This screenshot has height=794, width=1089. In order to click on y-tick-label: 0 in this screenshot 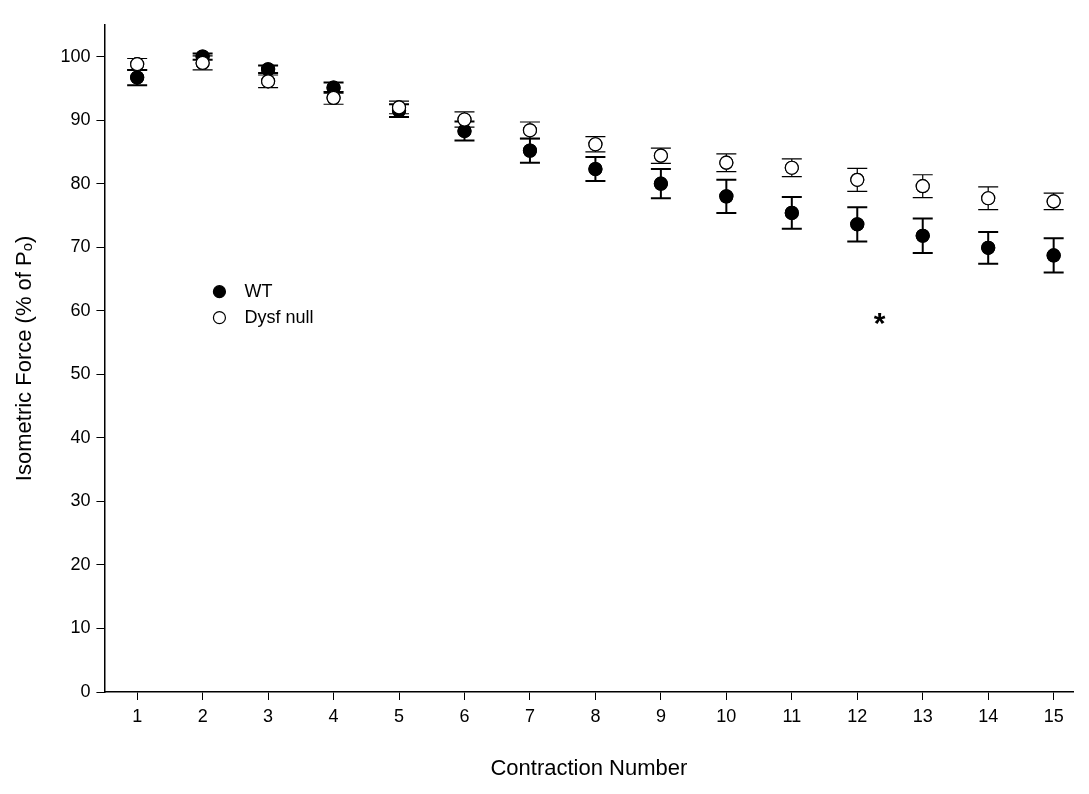, I will do `click(85, 690)`.